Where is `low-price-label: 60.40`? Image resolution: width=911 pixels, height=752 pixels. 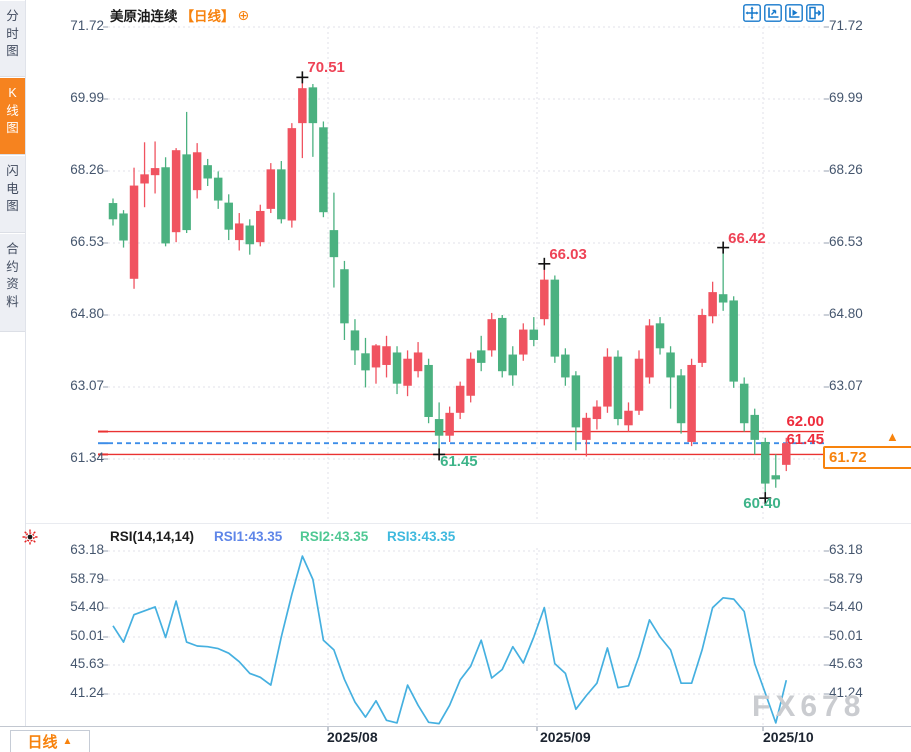 low-price-label: 60.40 is located at coordinates (762, 504).